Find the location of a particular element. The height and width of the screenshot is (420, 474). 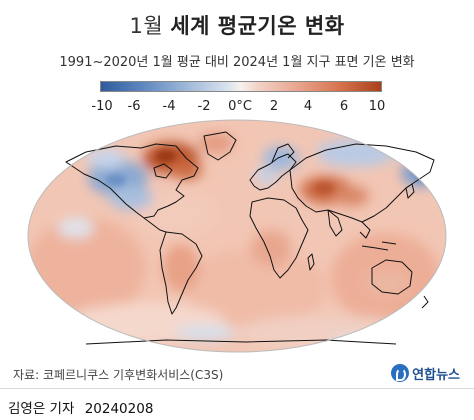

yonhap-logo-icon is located at coordinates (400, 373).